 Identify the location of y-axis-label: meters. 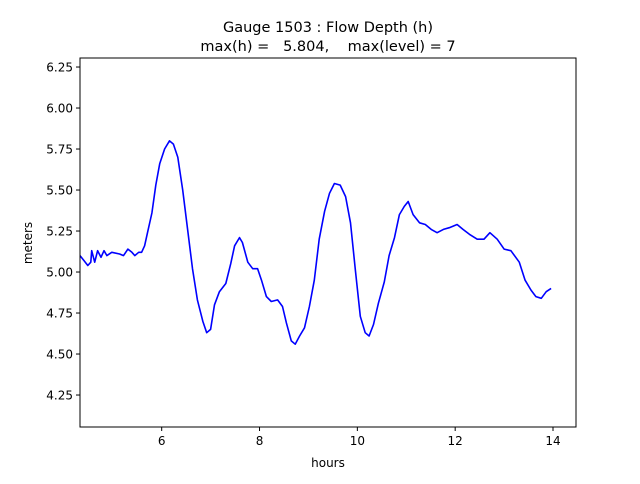
(28, 243).